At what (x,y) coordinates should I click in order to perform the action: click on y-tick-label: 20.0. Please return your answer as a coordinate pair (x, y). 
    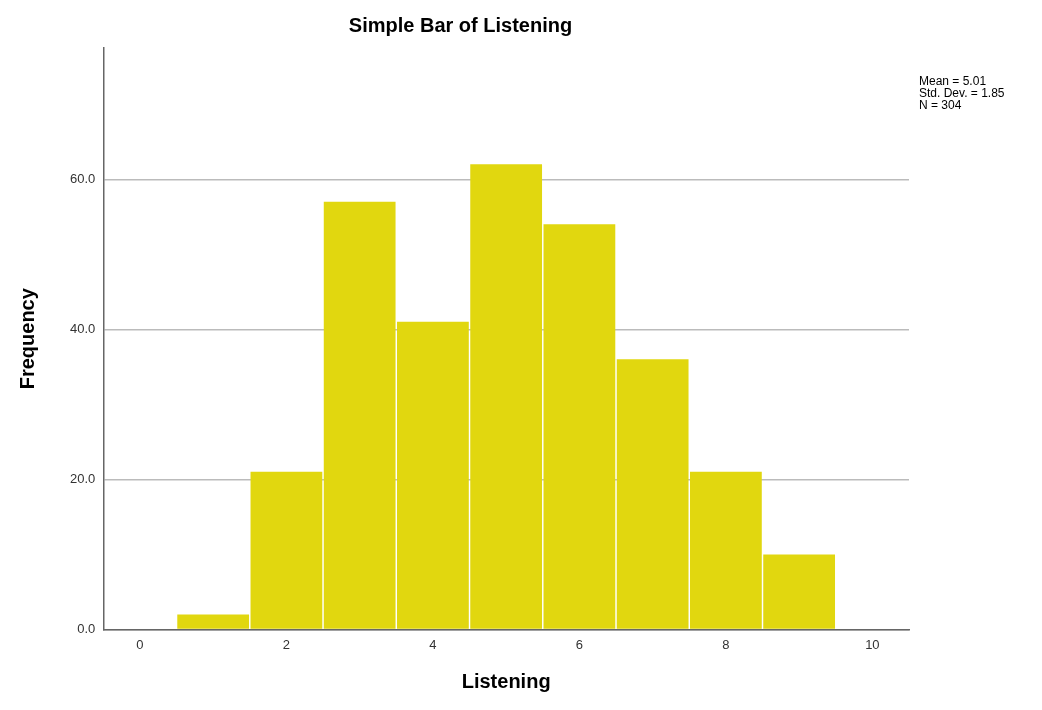
    Looking at the image, I should click on (82, 478).